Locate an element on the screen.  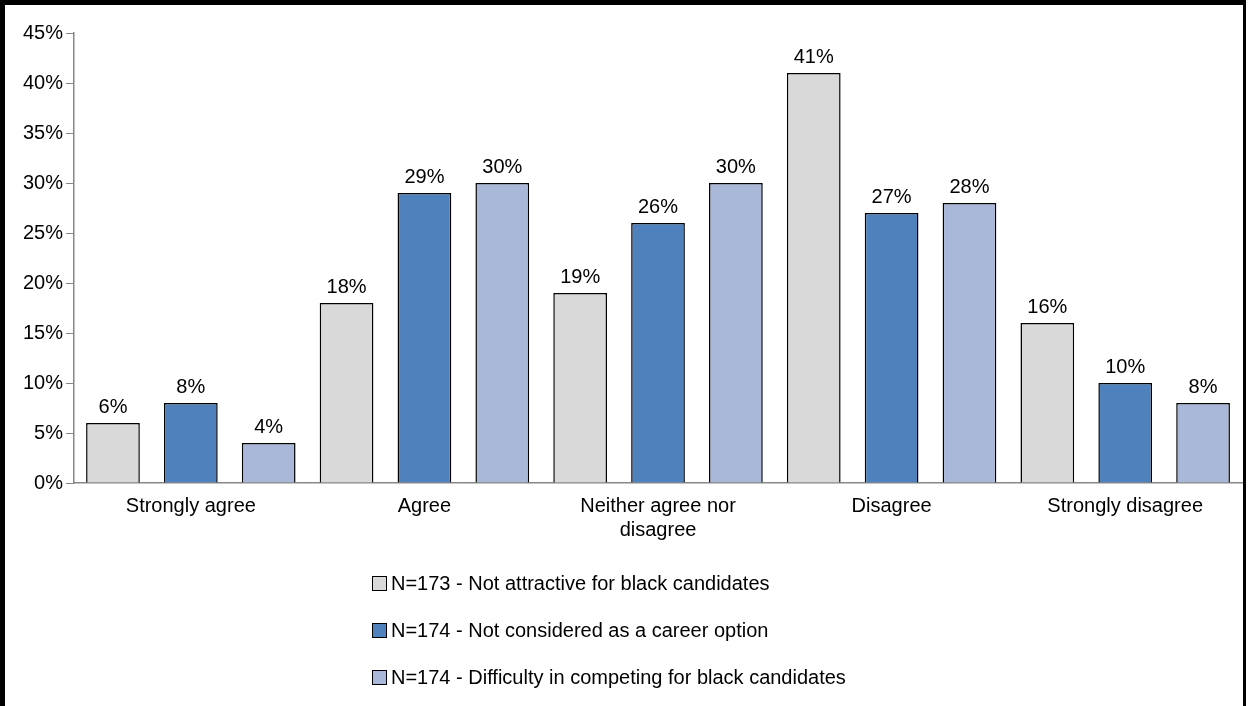
y-tick-label: 15% is located at coordinates (43, 331).